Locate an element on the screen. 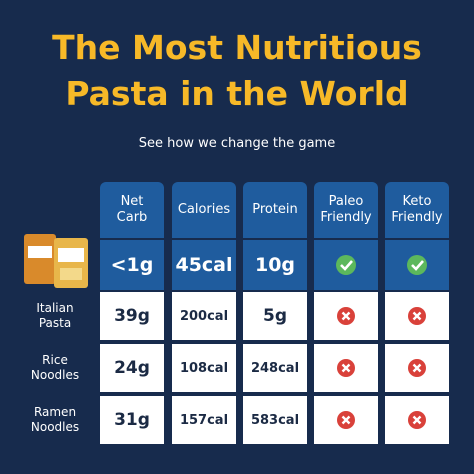 The height and width of the screenshot is (474, 474). cell: 200cal is located at coordinates (204, 316).